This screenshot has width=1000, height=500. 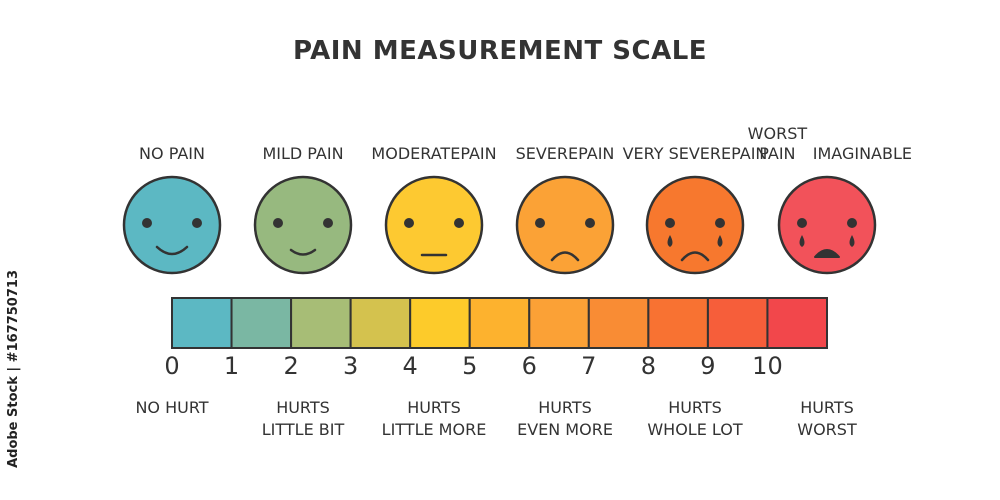 I want to click on tick-label-2: 2, so click(x=291, y=366).